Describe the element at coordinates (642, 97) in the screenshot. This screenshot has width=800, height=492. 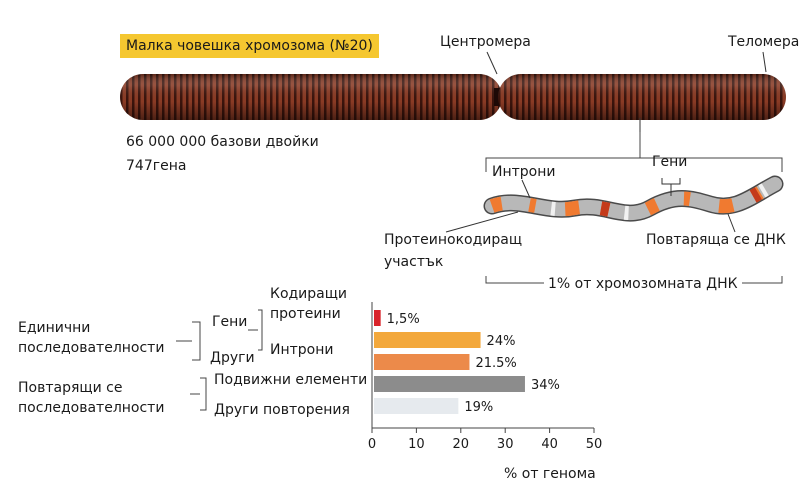
I see `chromosome-right-arm` at that location.